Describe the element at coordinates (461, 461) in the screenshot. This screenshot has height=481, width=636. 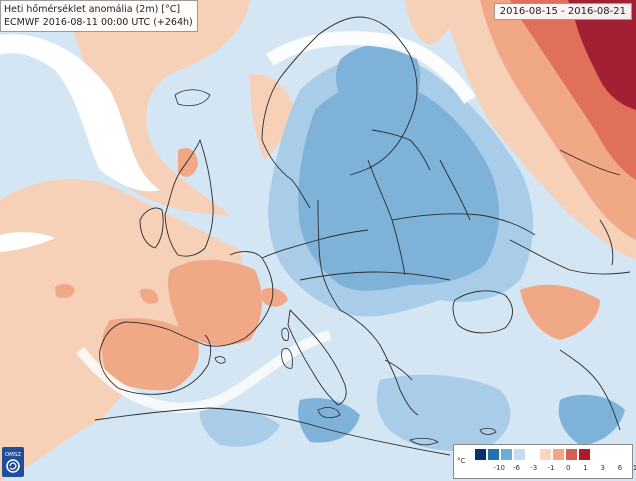
I see `legend-unit: °C` at that location.